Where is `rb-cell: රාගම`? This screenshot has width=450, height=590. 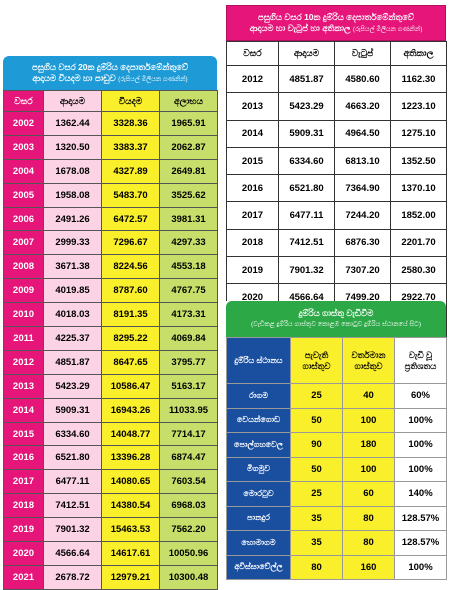 rb-cell: රාගම is located at coordinates (258, 396).